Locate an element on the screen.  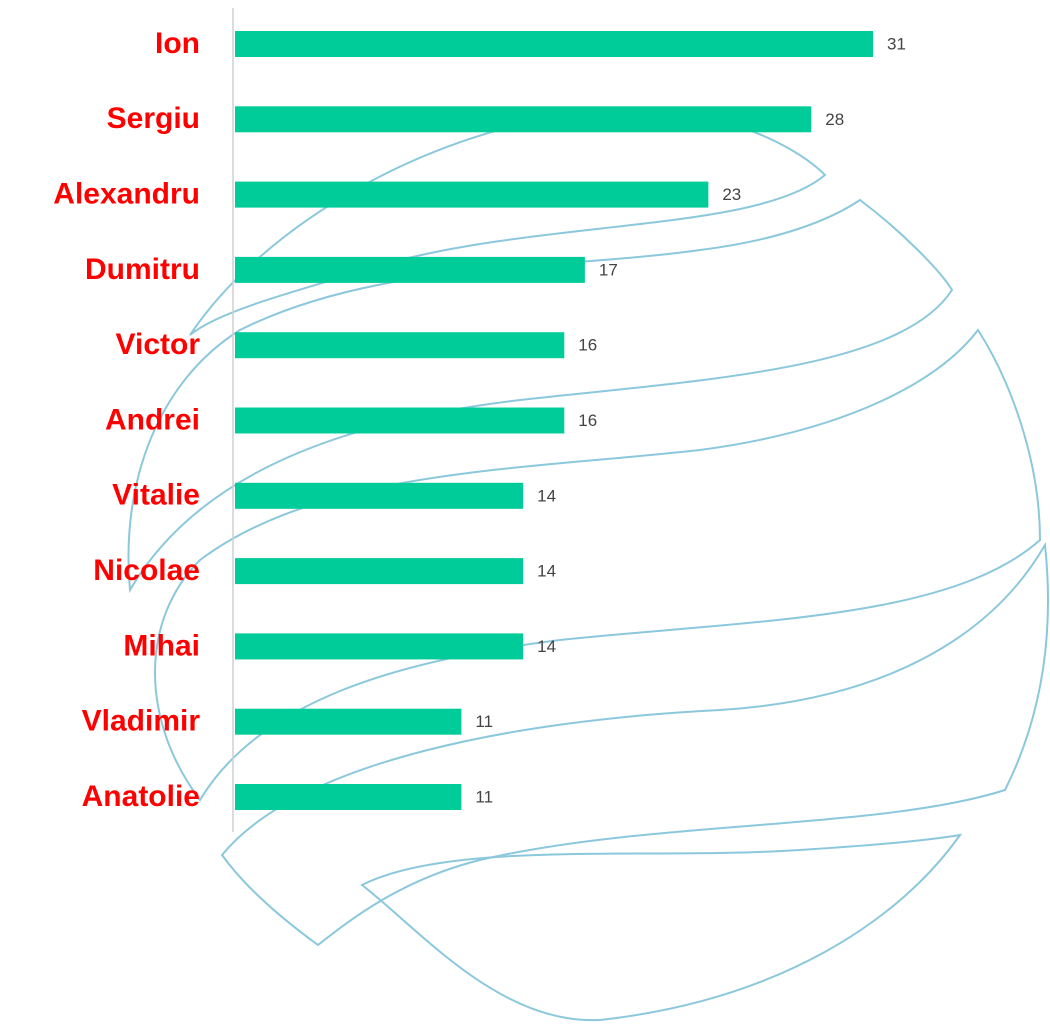
category-label: Nicolae is located at coordinates (146, 570).